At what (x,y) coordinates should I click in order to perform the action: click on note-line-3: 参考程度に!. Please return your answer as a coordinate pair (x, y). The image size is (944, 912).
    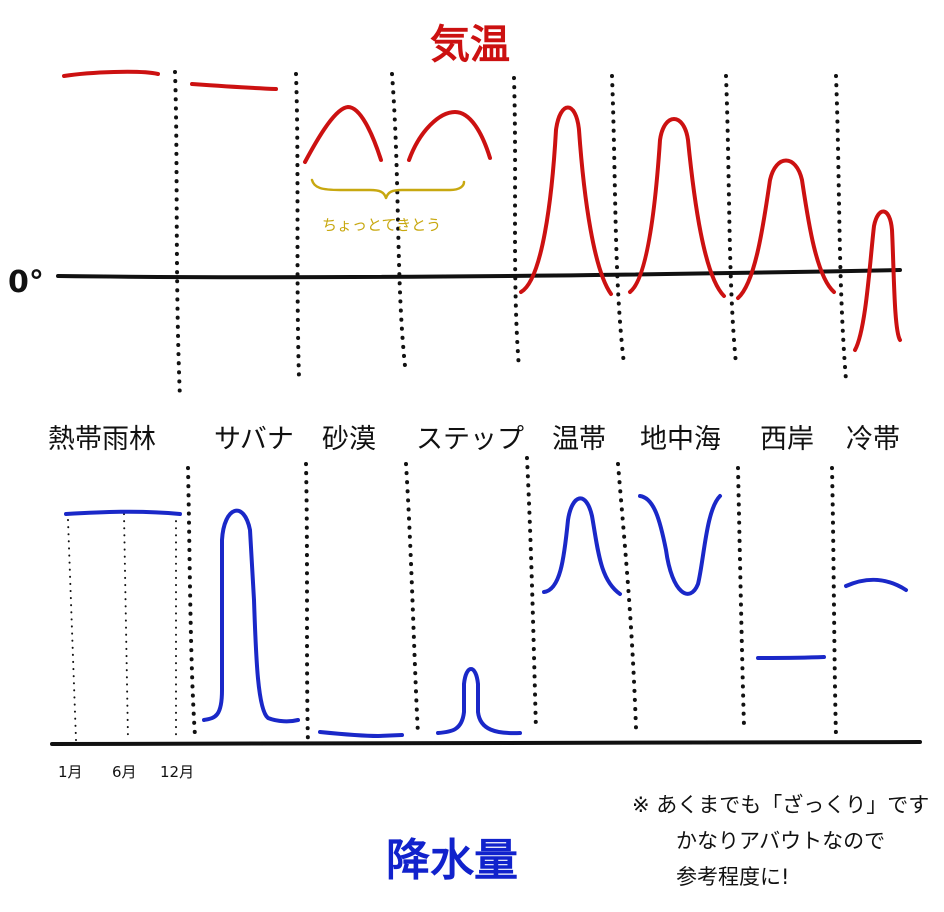
    Looking at the image, I should click on (732, 877).